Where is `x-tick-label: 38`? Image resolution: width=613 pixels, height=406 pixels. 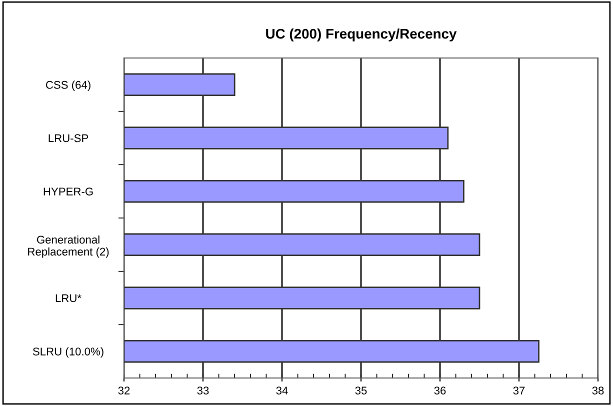
x-tick-label: 38 is located at coordinates (598, 390).